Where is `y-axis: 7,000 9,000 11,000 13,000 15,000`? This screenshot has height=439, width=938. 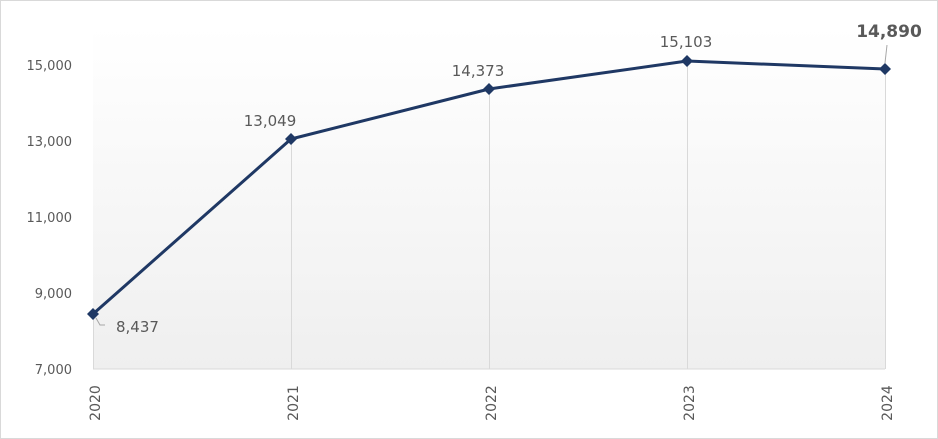
y-axis: 7,000 9,000 11,000 13,000 15,000 is located at coordinates (50, 218).